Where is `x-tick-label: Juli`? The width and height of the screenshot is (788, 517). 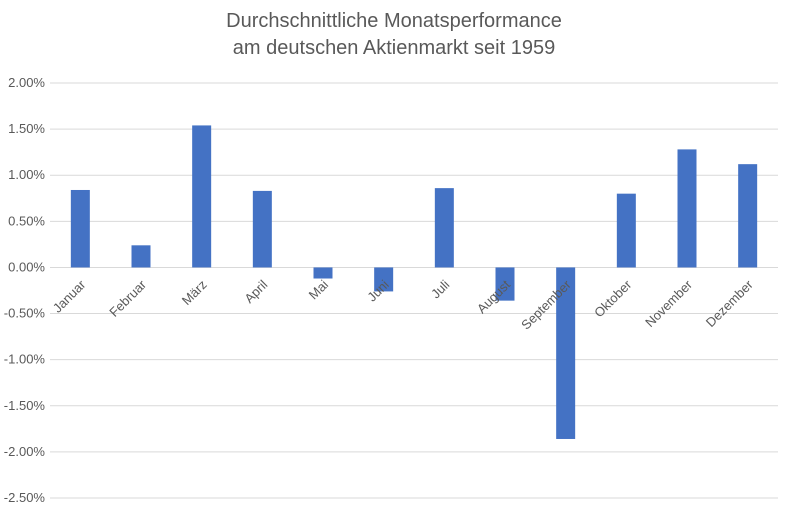
x-tick-label: Juli is located at coordinates (440, 289).